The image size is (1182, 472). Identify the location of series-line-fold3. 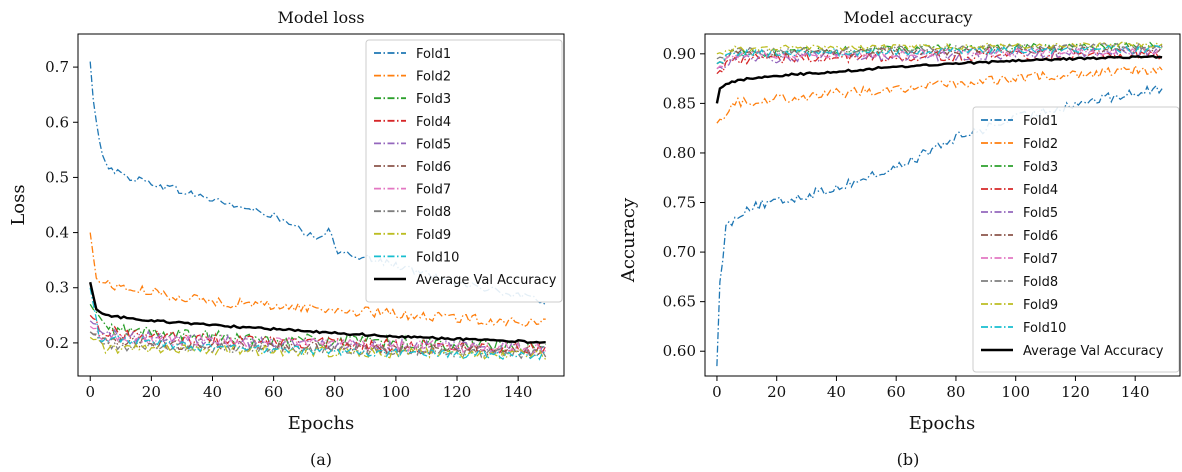
(939, 53).